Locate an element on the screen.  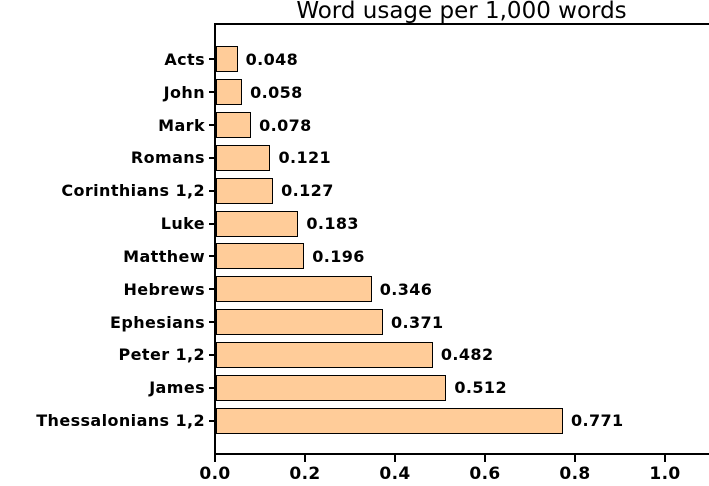
value-label: 0.127 is located at coordinates (307, 191).